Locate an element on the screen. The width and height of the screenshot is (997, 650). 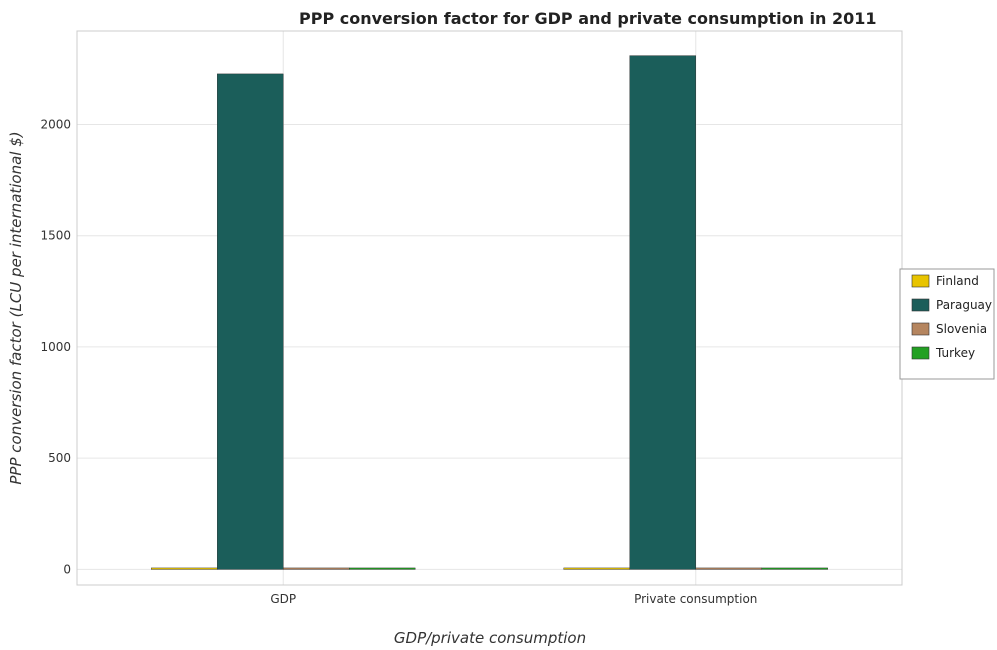
x-axis-label: GDP/private consumption is located at coordinates (490, 638).